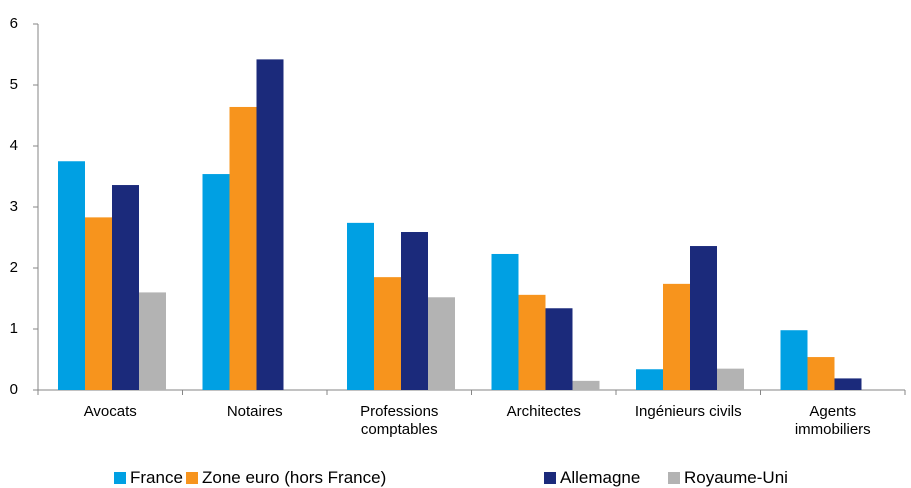 This screenshot has width=911, height=488. I want to click on legend-label: Royaume-Uni, so click(736, 477).